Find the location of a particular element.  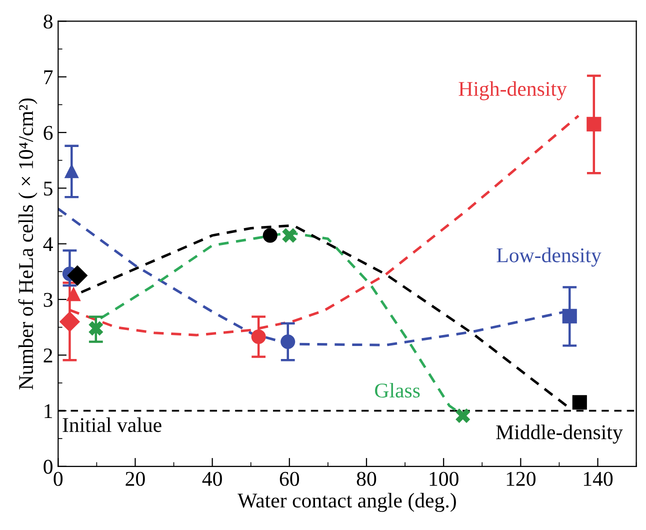

x-tick-label: 120 is located at coordinates (521, 479).